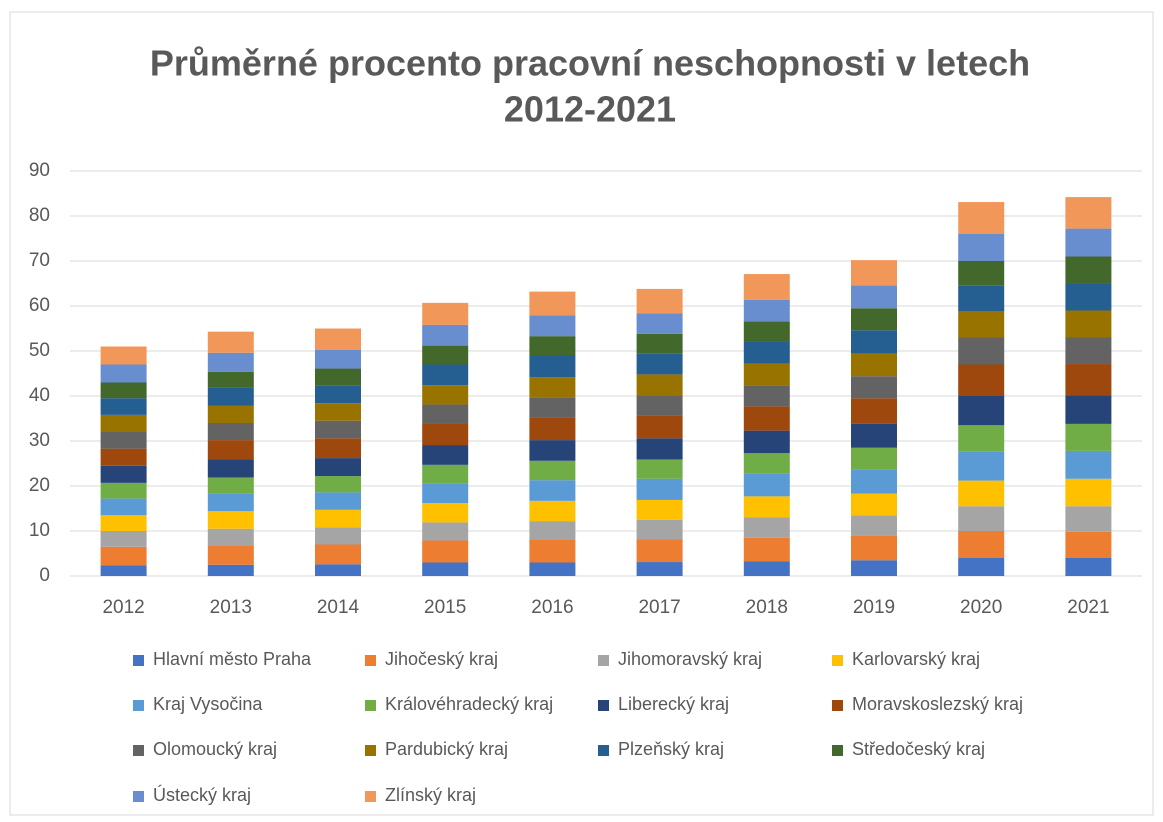 The image size is (1163, 822). What do you see at coordinates (590, 109) in the screenshot?
I see `chart-title: 2012-2021` at bounding box center [590, 109].